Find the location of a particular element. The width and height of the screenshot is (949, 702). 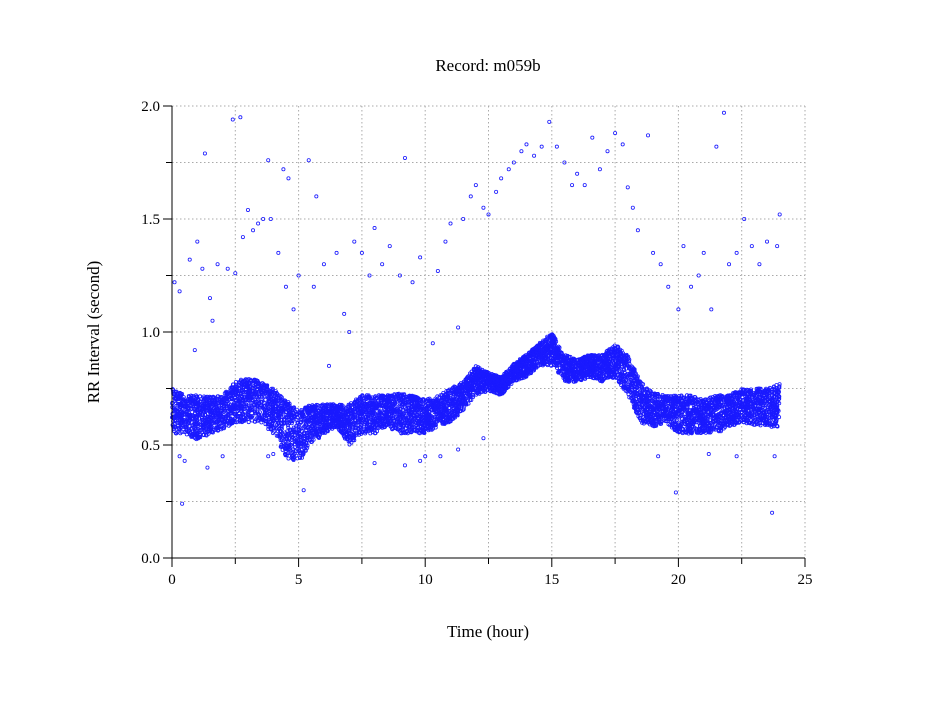

chart-title: Record: m059b is located at coordinates (487, 65).